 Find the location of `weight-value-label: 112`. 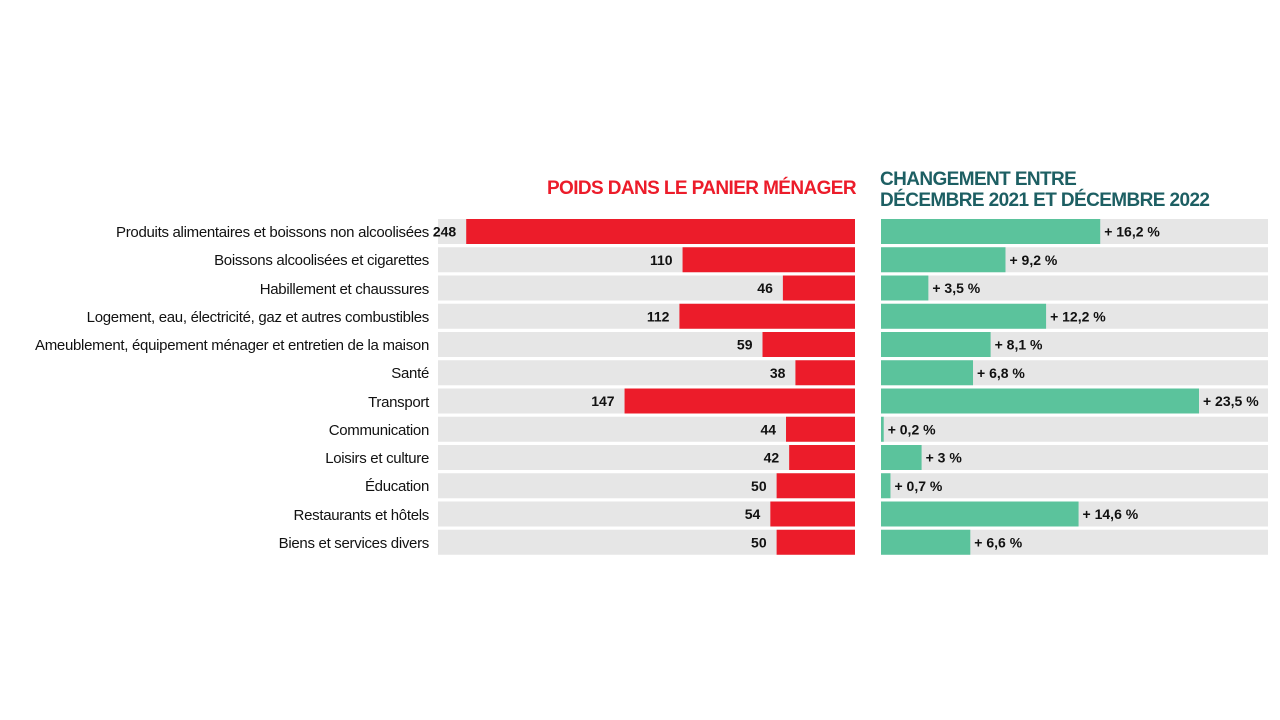

weight-value-label: 112 is located at coordinates (658, 316).